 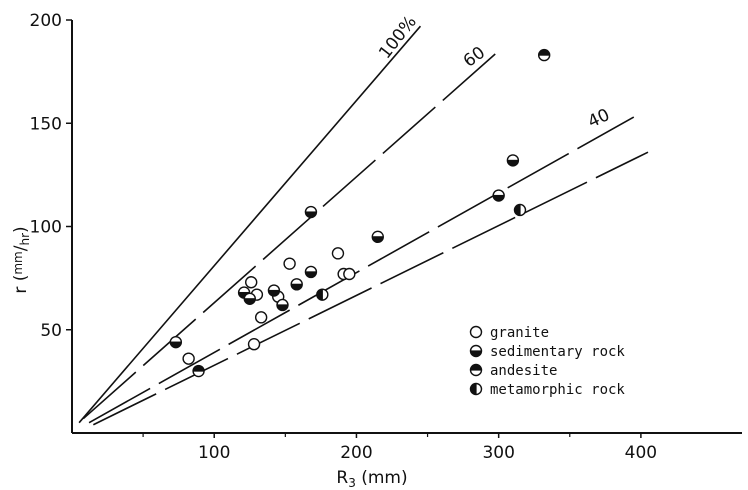 What do you see at coordinates (21, 259) in the screenshot?
I see `y-axis-title: r (mm/hr)` at bounding box center [21, 259].